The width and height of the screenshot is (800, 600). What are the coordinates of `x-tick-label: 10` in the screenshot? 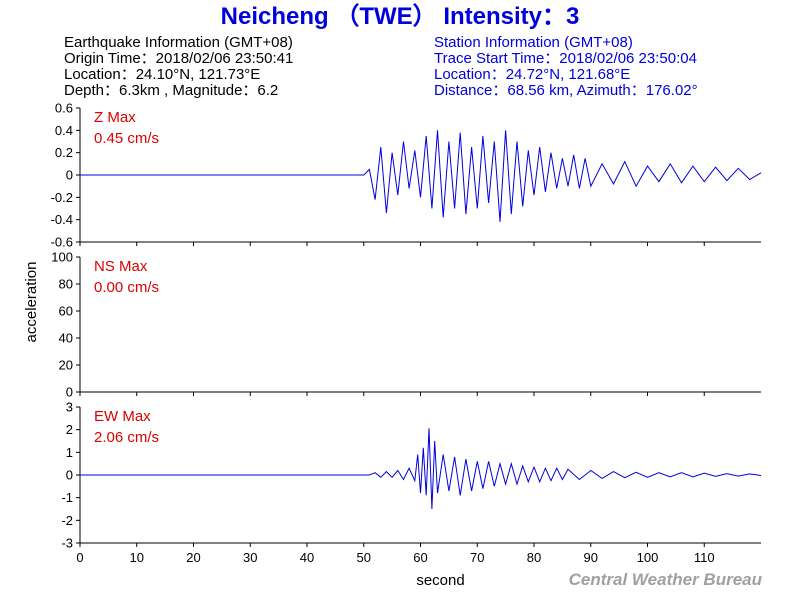 It's located at (137, 557).